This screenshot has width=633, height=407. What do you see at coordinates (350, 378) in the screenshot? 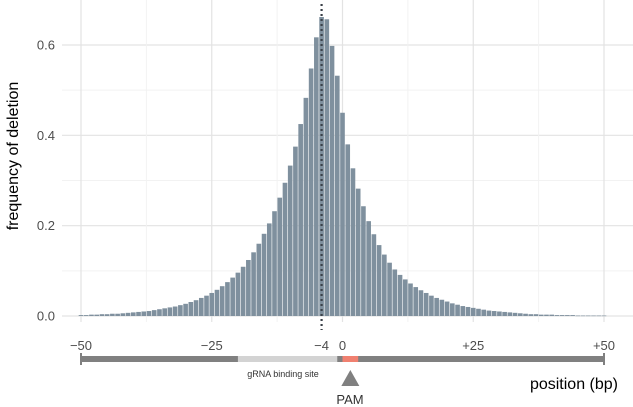
I see `pam-arrow-icon` at bounding box center [350, 378].